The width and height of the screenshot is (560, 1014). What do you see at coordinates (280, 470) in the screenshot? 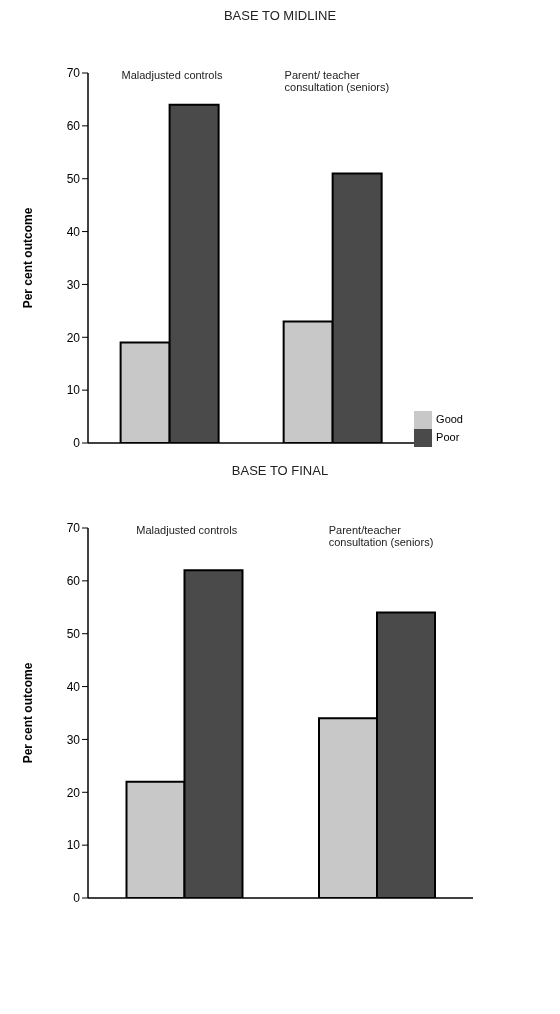
I see `chart-title: BASE TO FINAL` at bounding box center [280, 470].